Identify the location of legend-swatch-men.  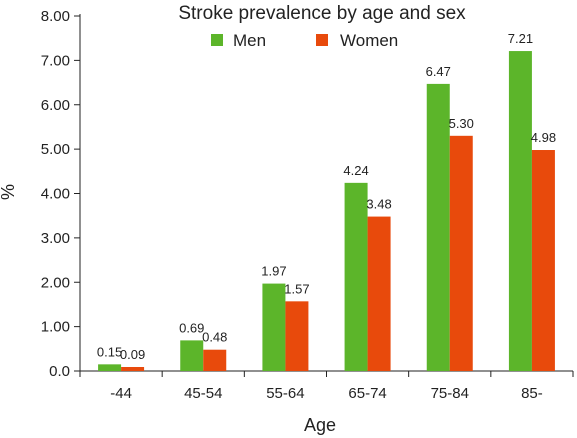
(217, 40).